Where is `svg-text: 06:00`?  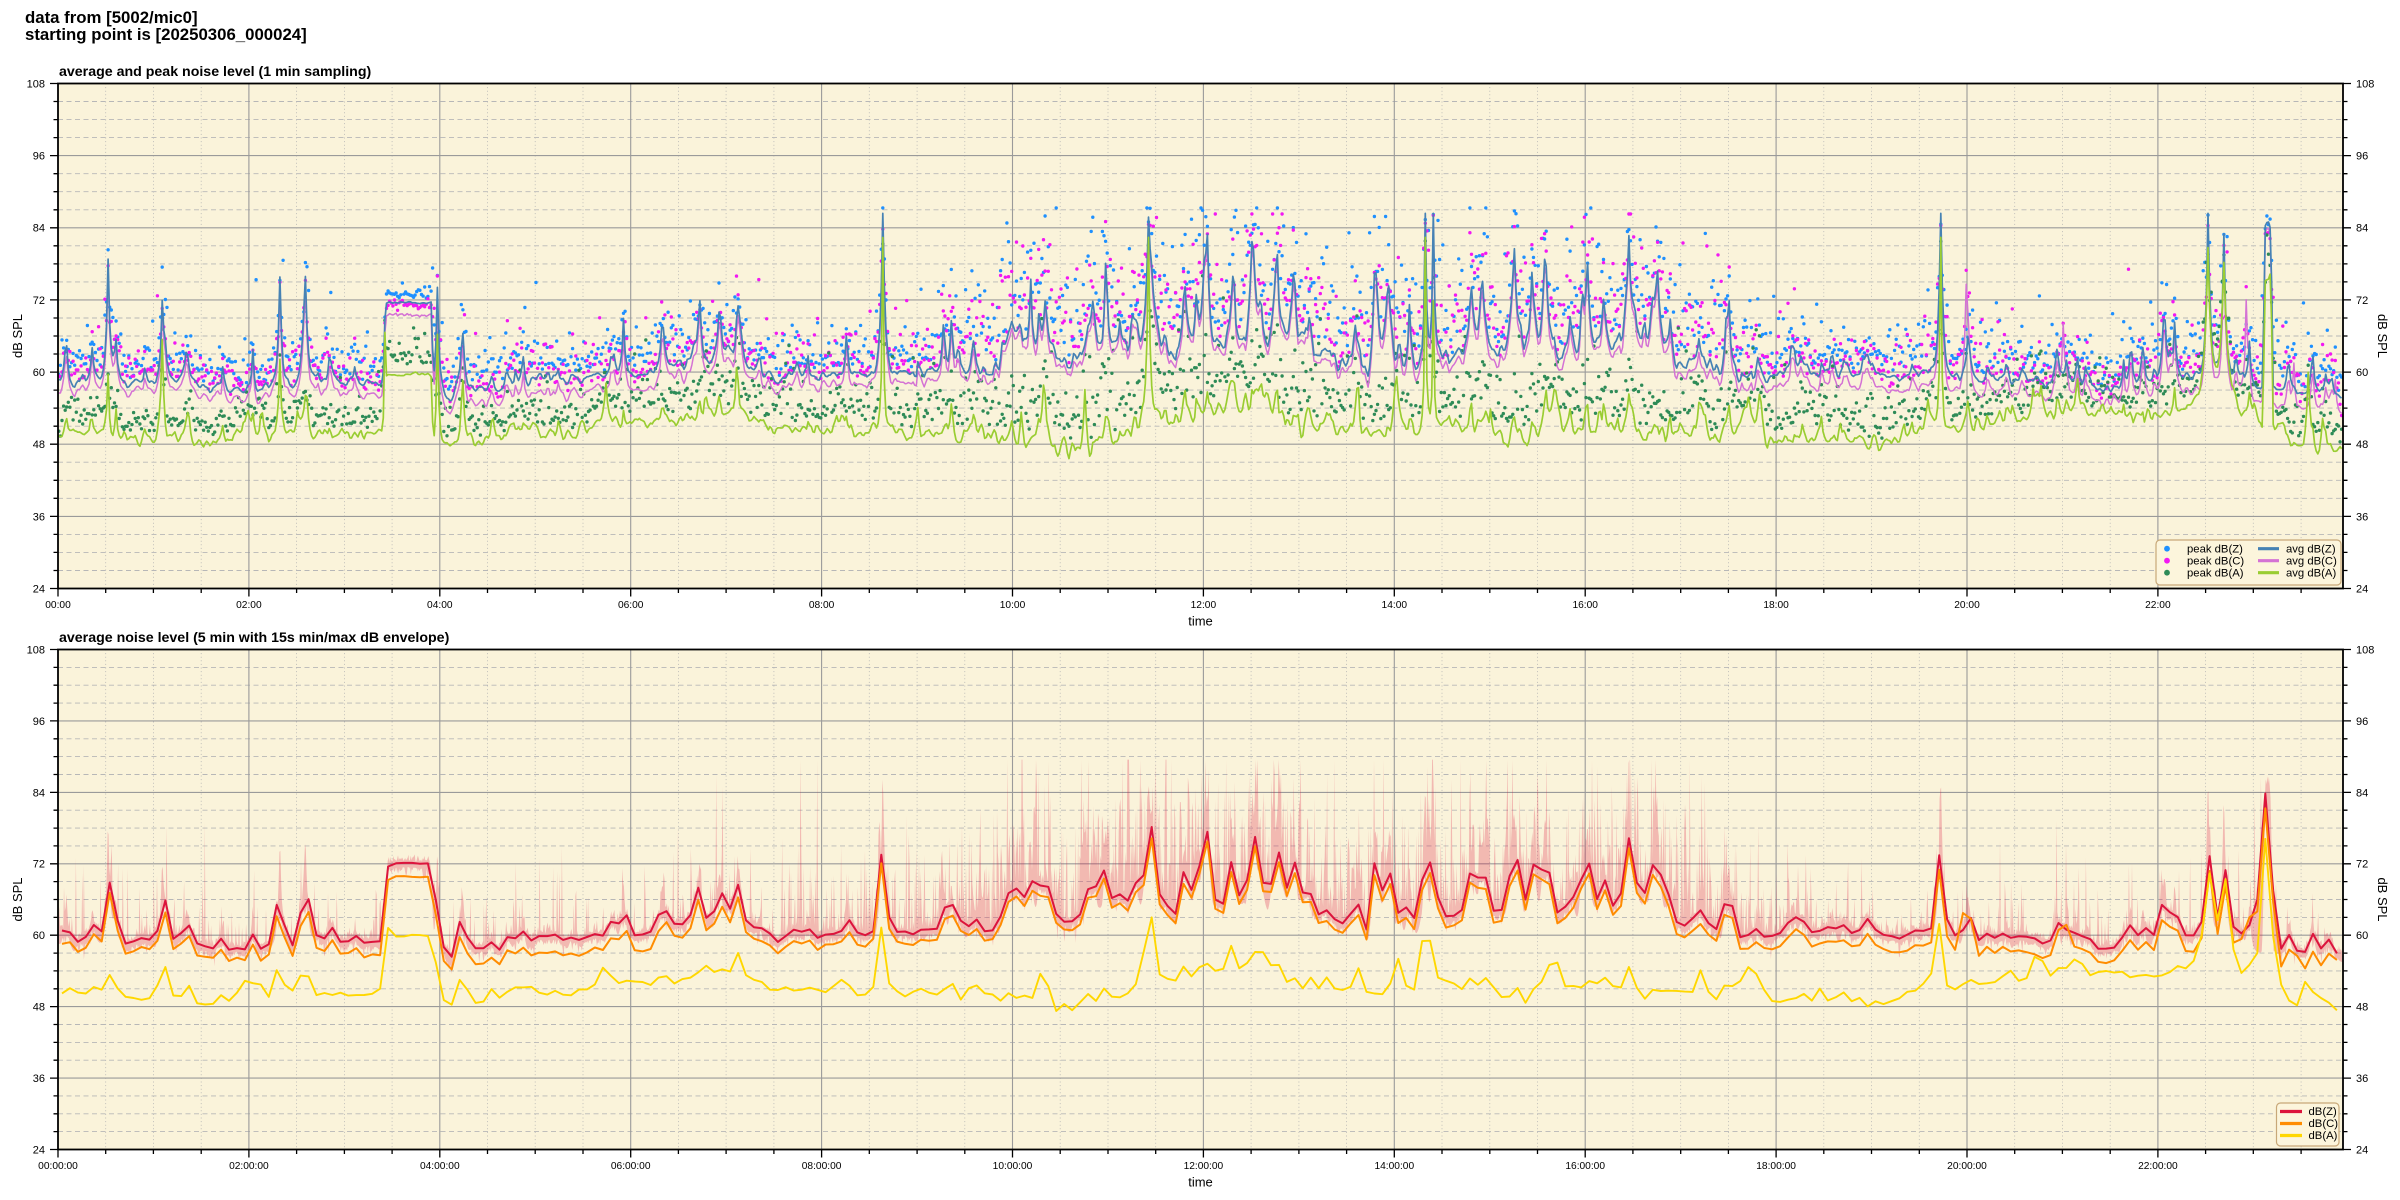 svg-text: 06:00 is located at coordinates (631, 605).